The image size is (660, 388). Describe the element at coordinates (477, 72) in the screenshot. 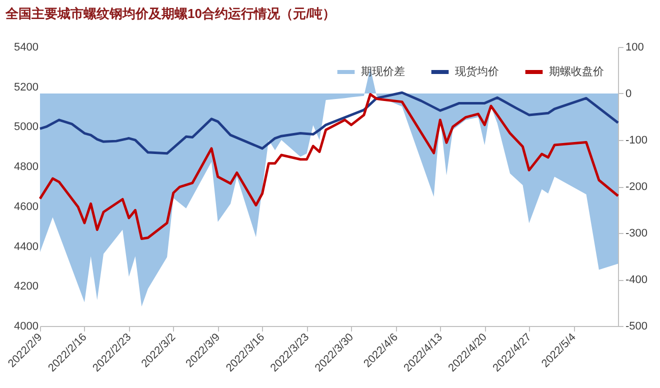

I see `legend-label: 现货均价` at that location.